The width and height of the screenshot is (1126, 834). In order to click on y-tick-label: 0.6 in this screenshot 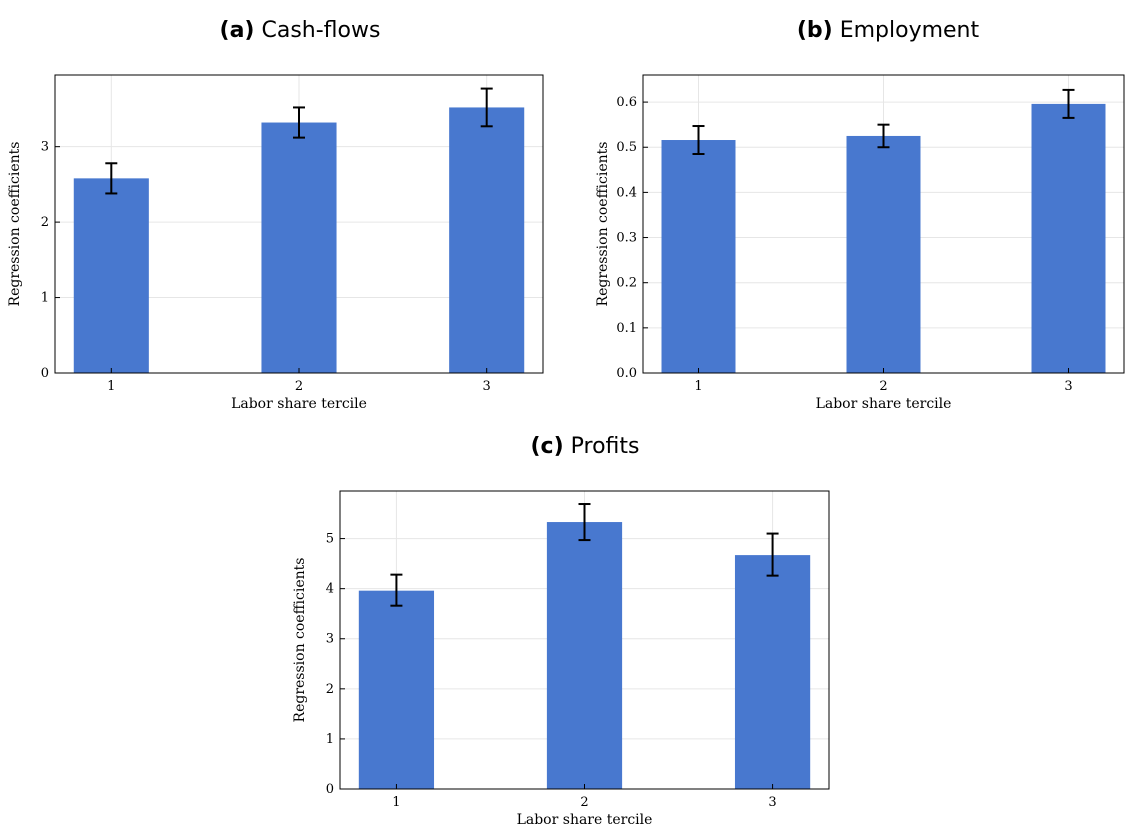, I will do `click(626, 102)`.